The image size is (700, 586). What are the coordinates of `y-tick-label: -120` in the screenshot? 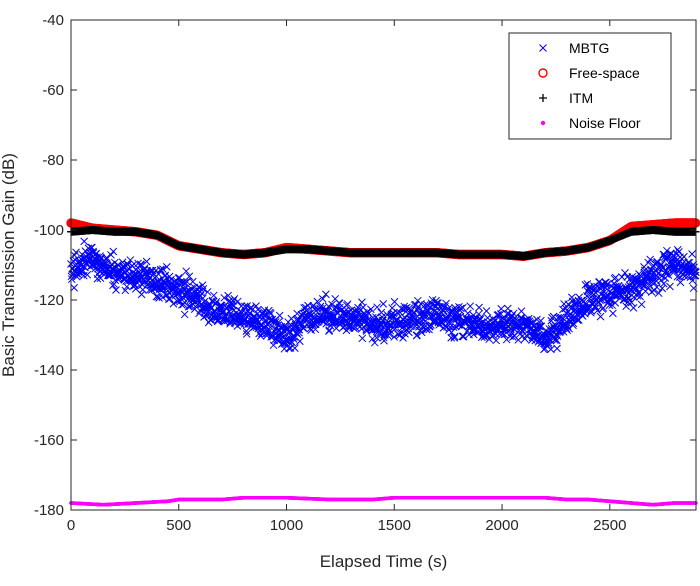 It's located at (49, 300).